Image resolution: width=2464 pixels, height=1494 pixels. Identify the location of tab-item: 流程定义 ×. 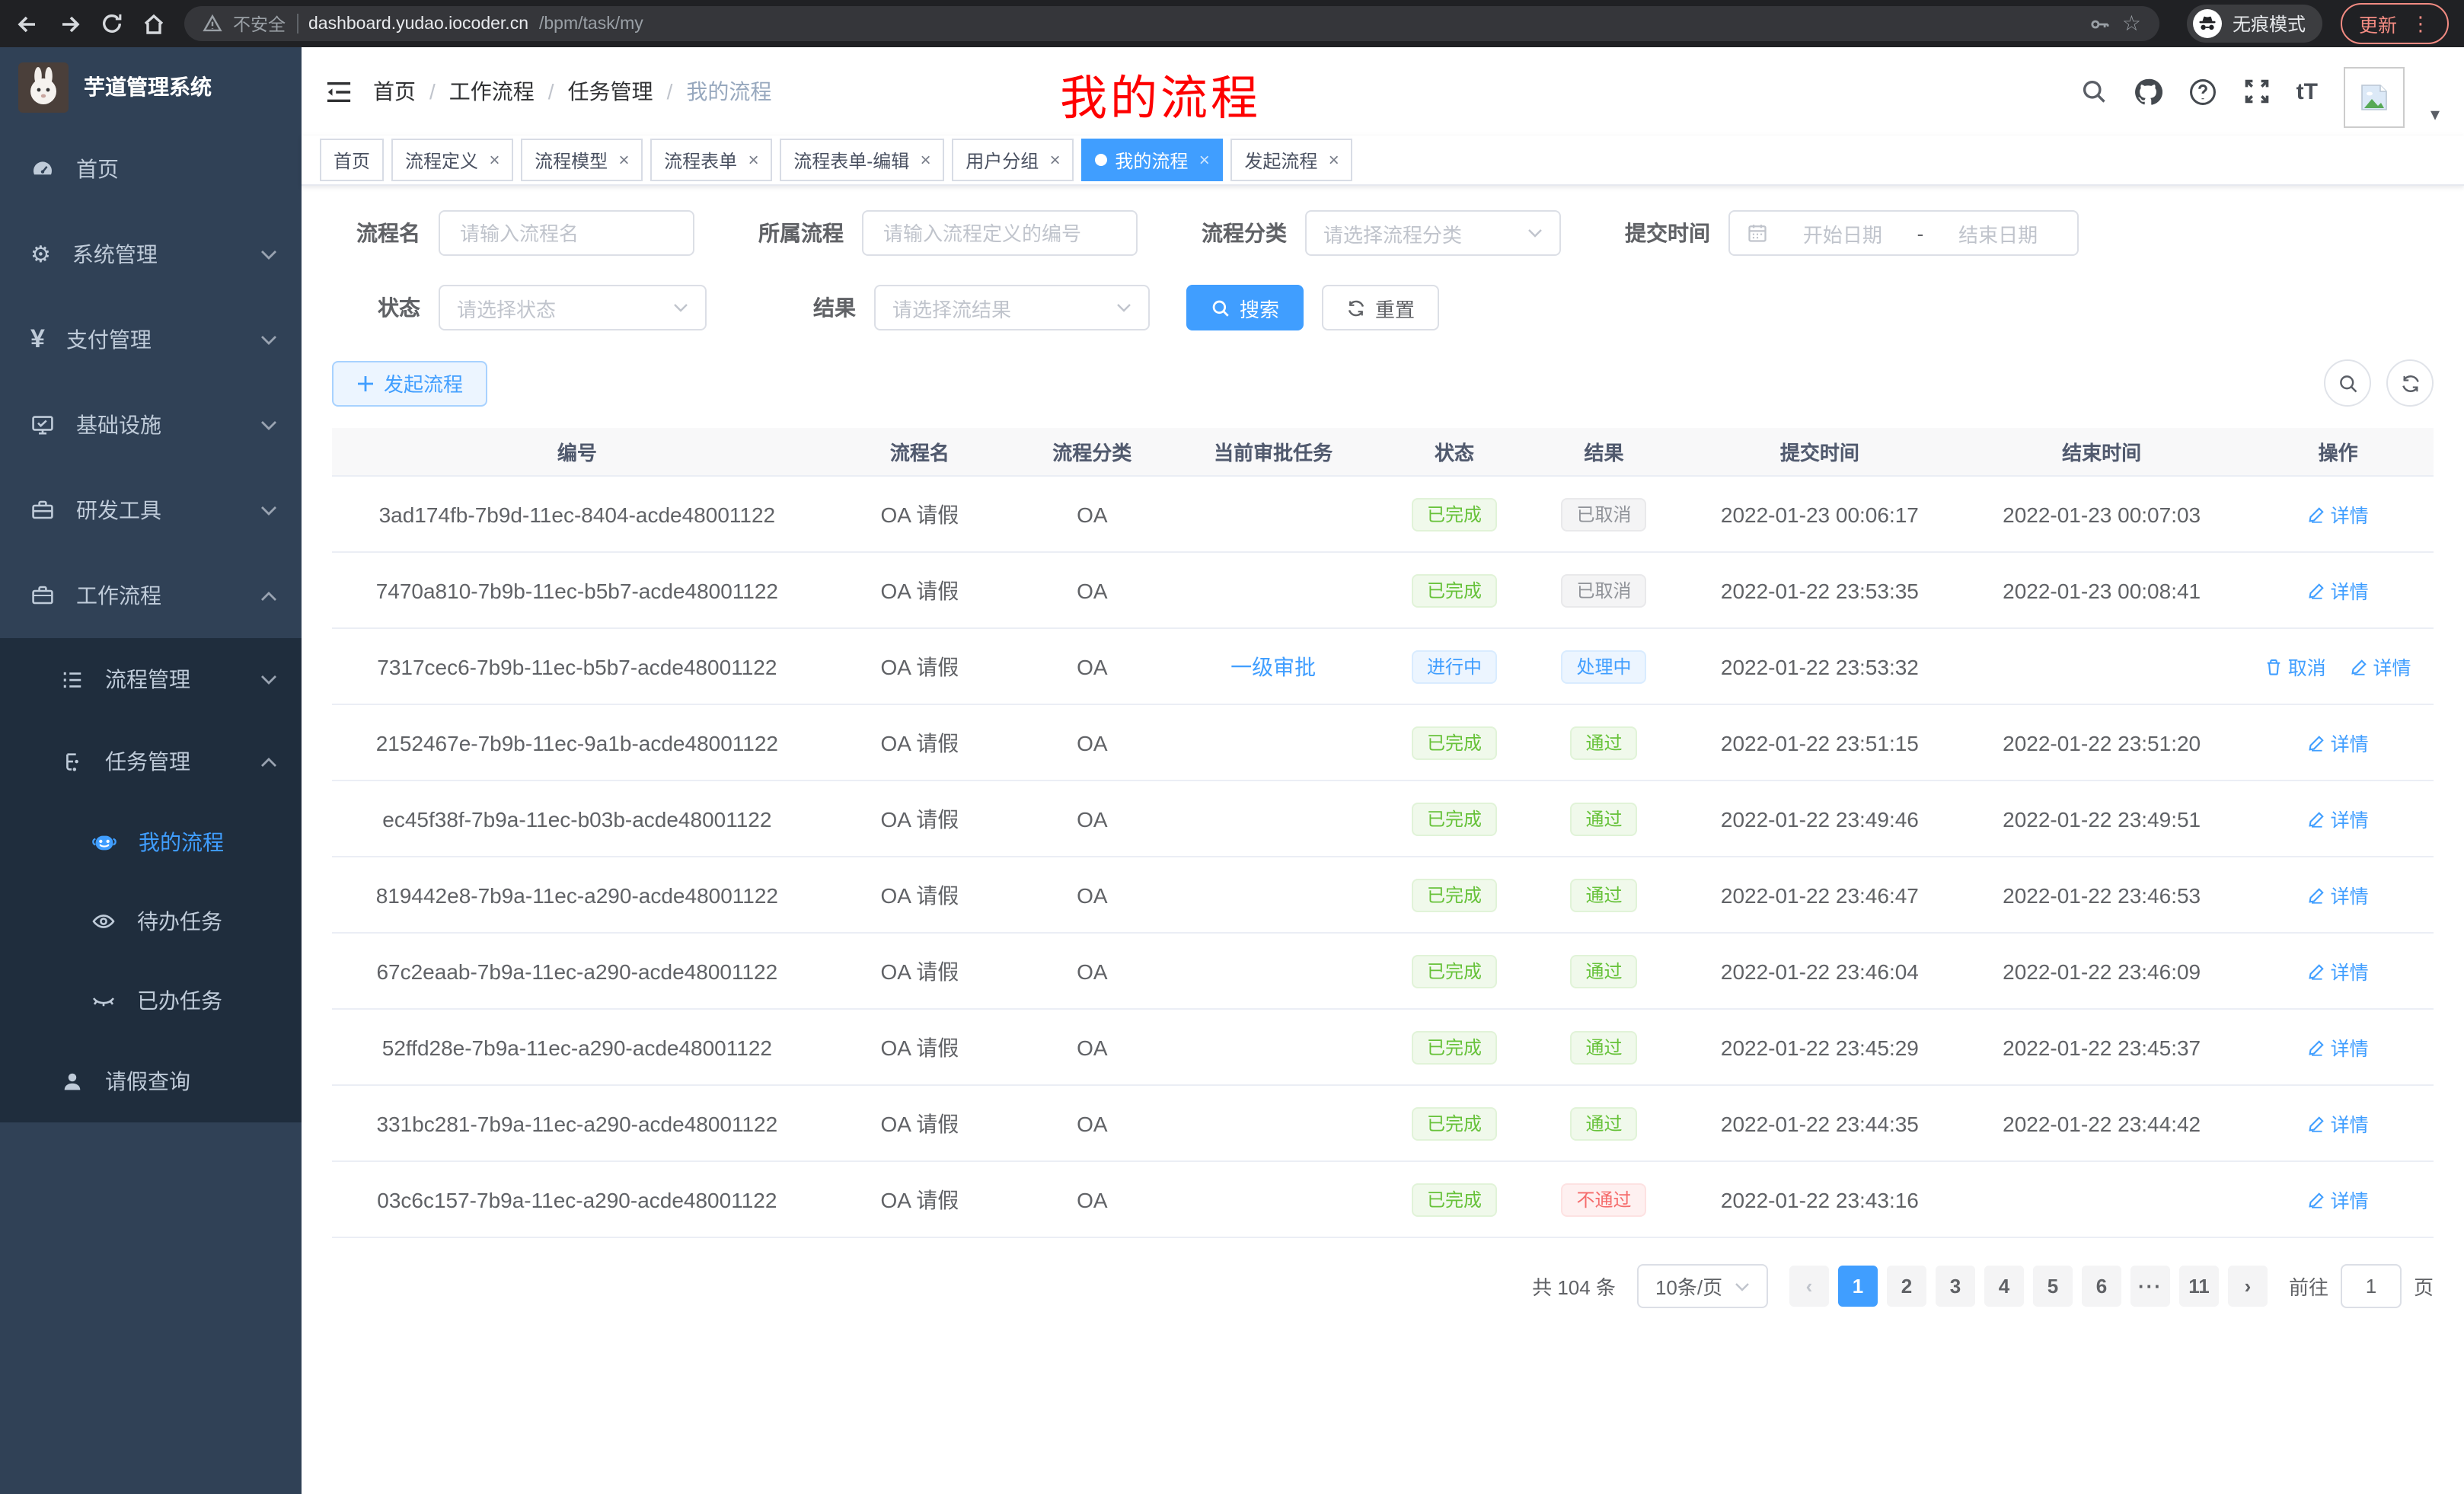
(452, 160).